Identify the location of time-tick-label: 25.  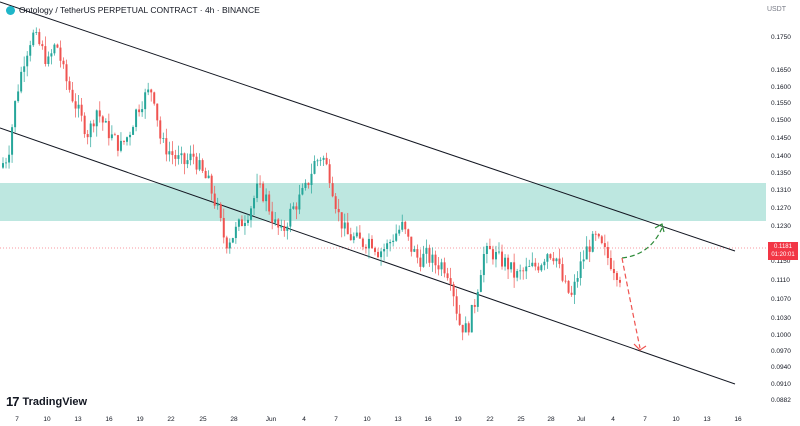
(203, 419).